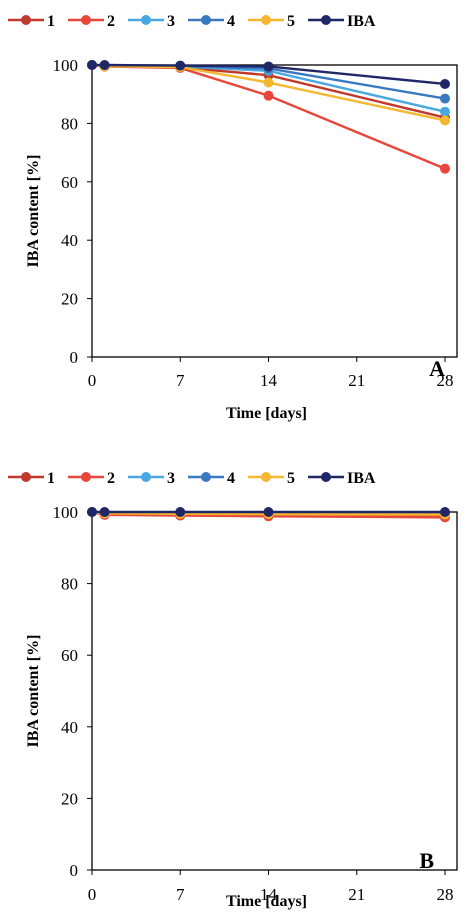  What do you see at coordinates (426, 860) in the screenshot?
I see `panel-label: B` at bounding box center [426, 860].